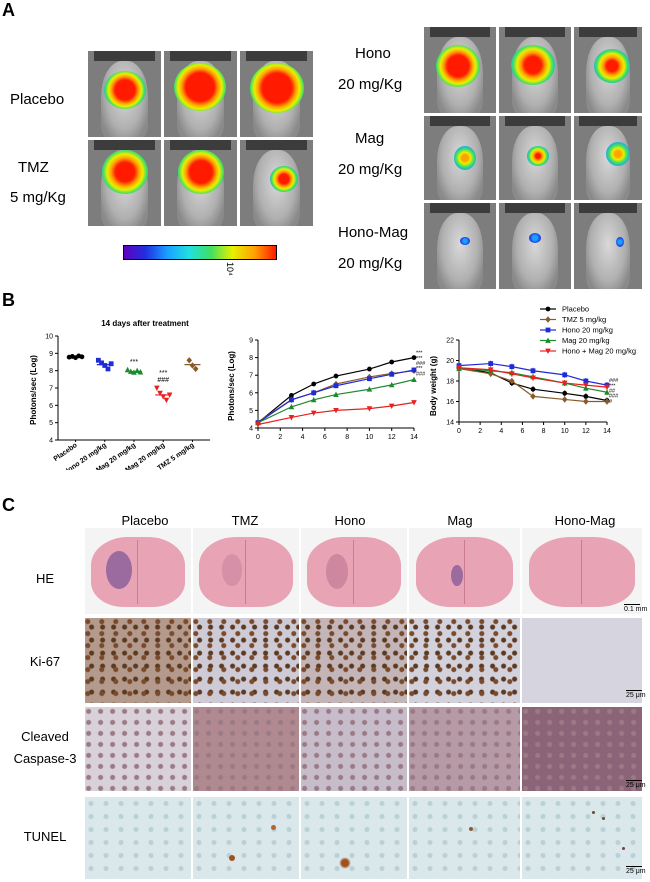 Image resolution: width=650 pixels, height=882 pixels. I want to click on ki67-image-tmz, so click(246, 660).